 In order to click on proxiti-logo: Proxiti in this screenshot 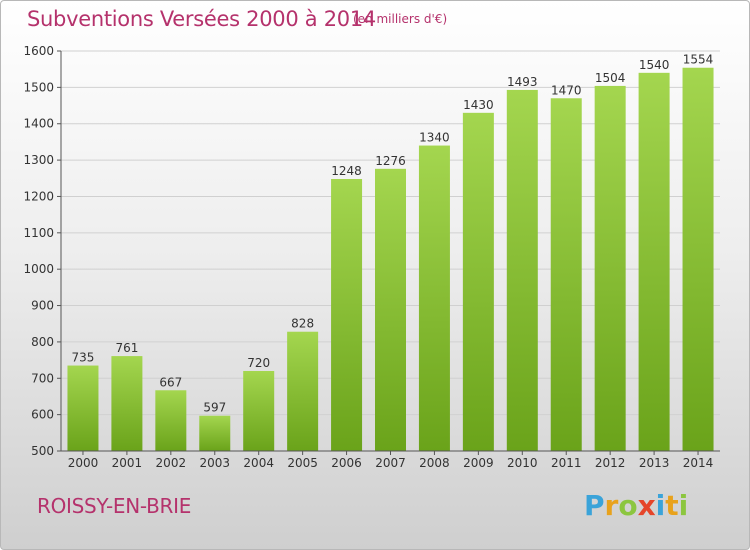, I will do `click(636, 505)`.